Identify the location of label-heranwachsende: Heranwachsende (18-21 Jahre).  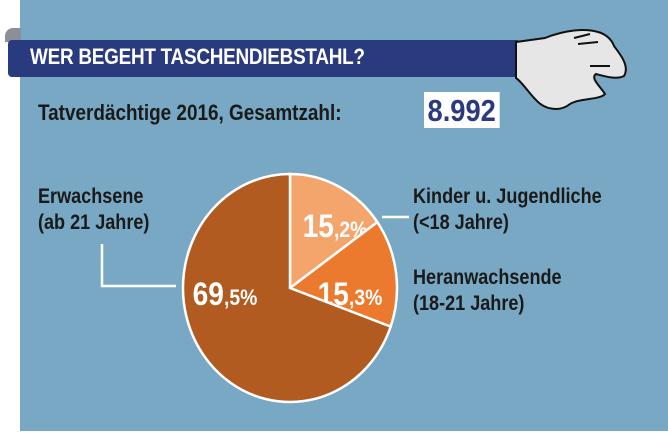
(487, 291).